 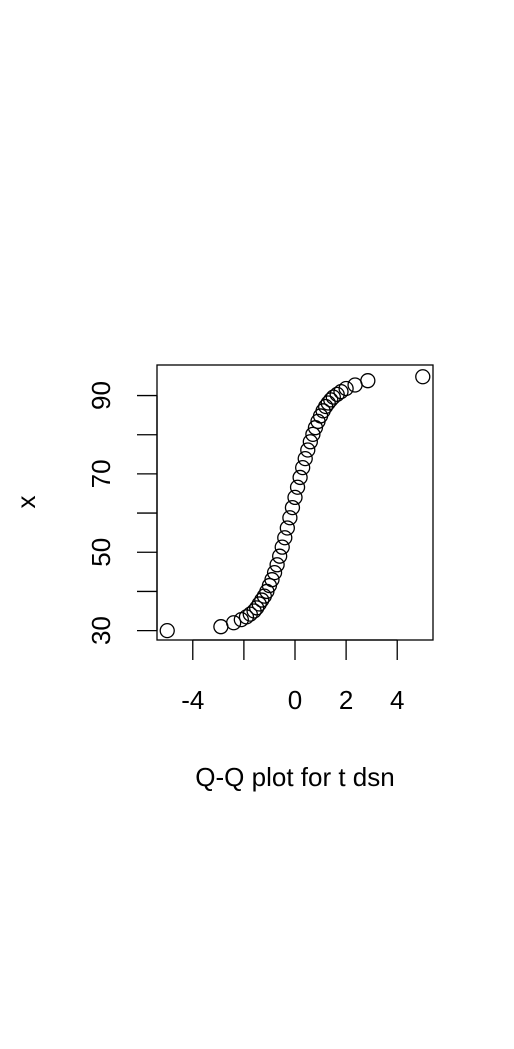 What do you see at coordinates (101, 552) in the screenshot?
I see `y-tick-label: 50` at bounding box center [101, 552].